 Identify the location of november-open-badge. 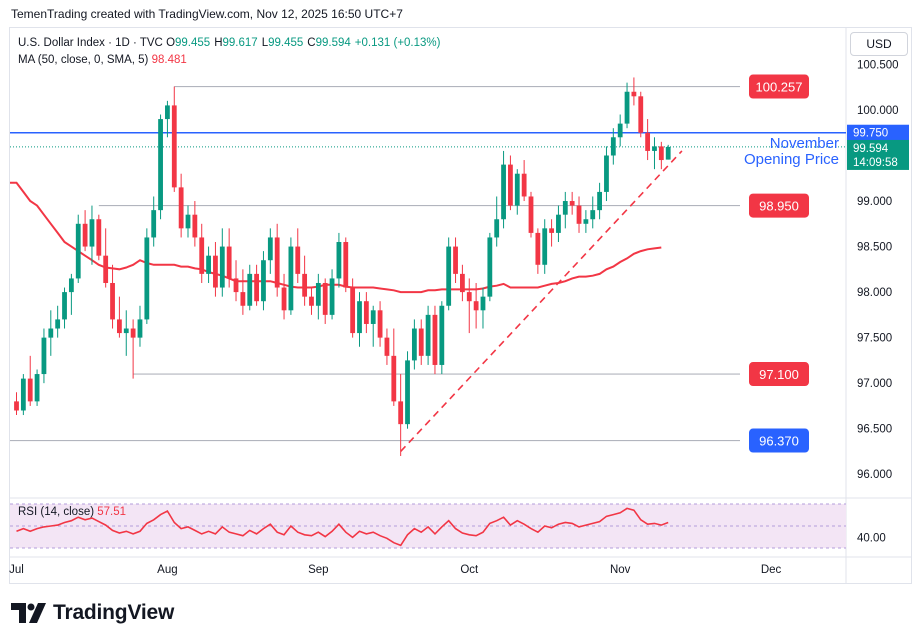
(878, 132).